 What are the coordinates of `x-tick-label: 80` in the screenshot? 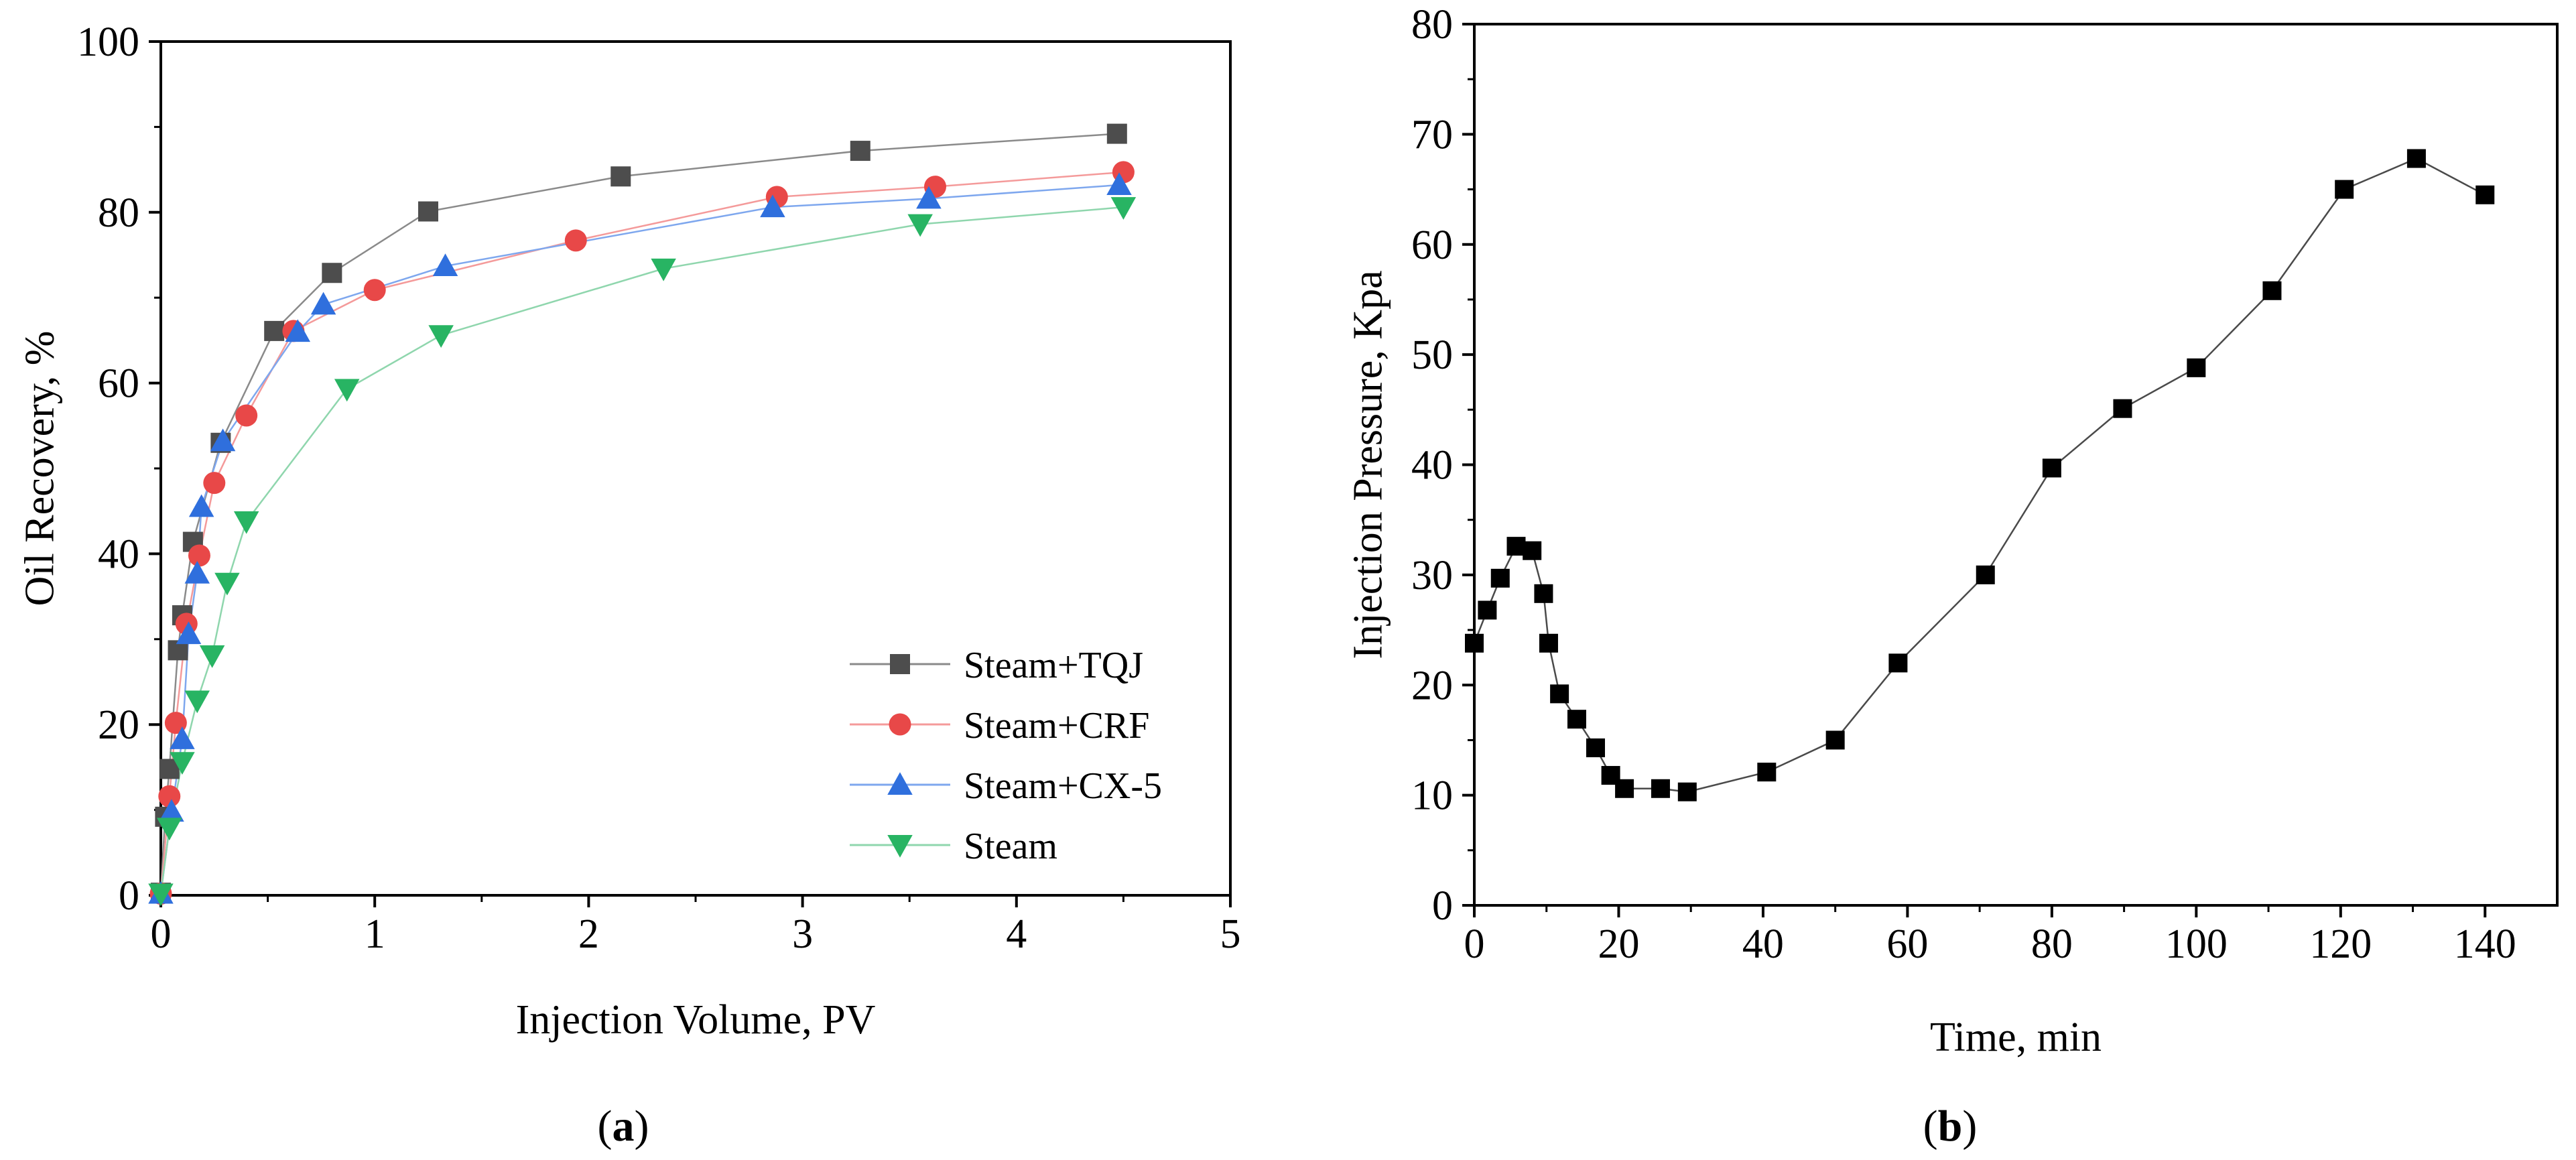 It's located at (2052, 944).